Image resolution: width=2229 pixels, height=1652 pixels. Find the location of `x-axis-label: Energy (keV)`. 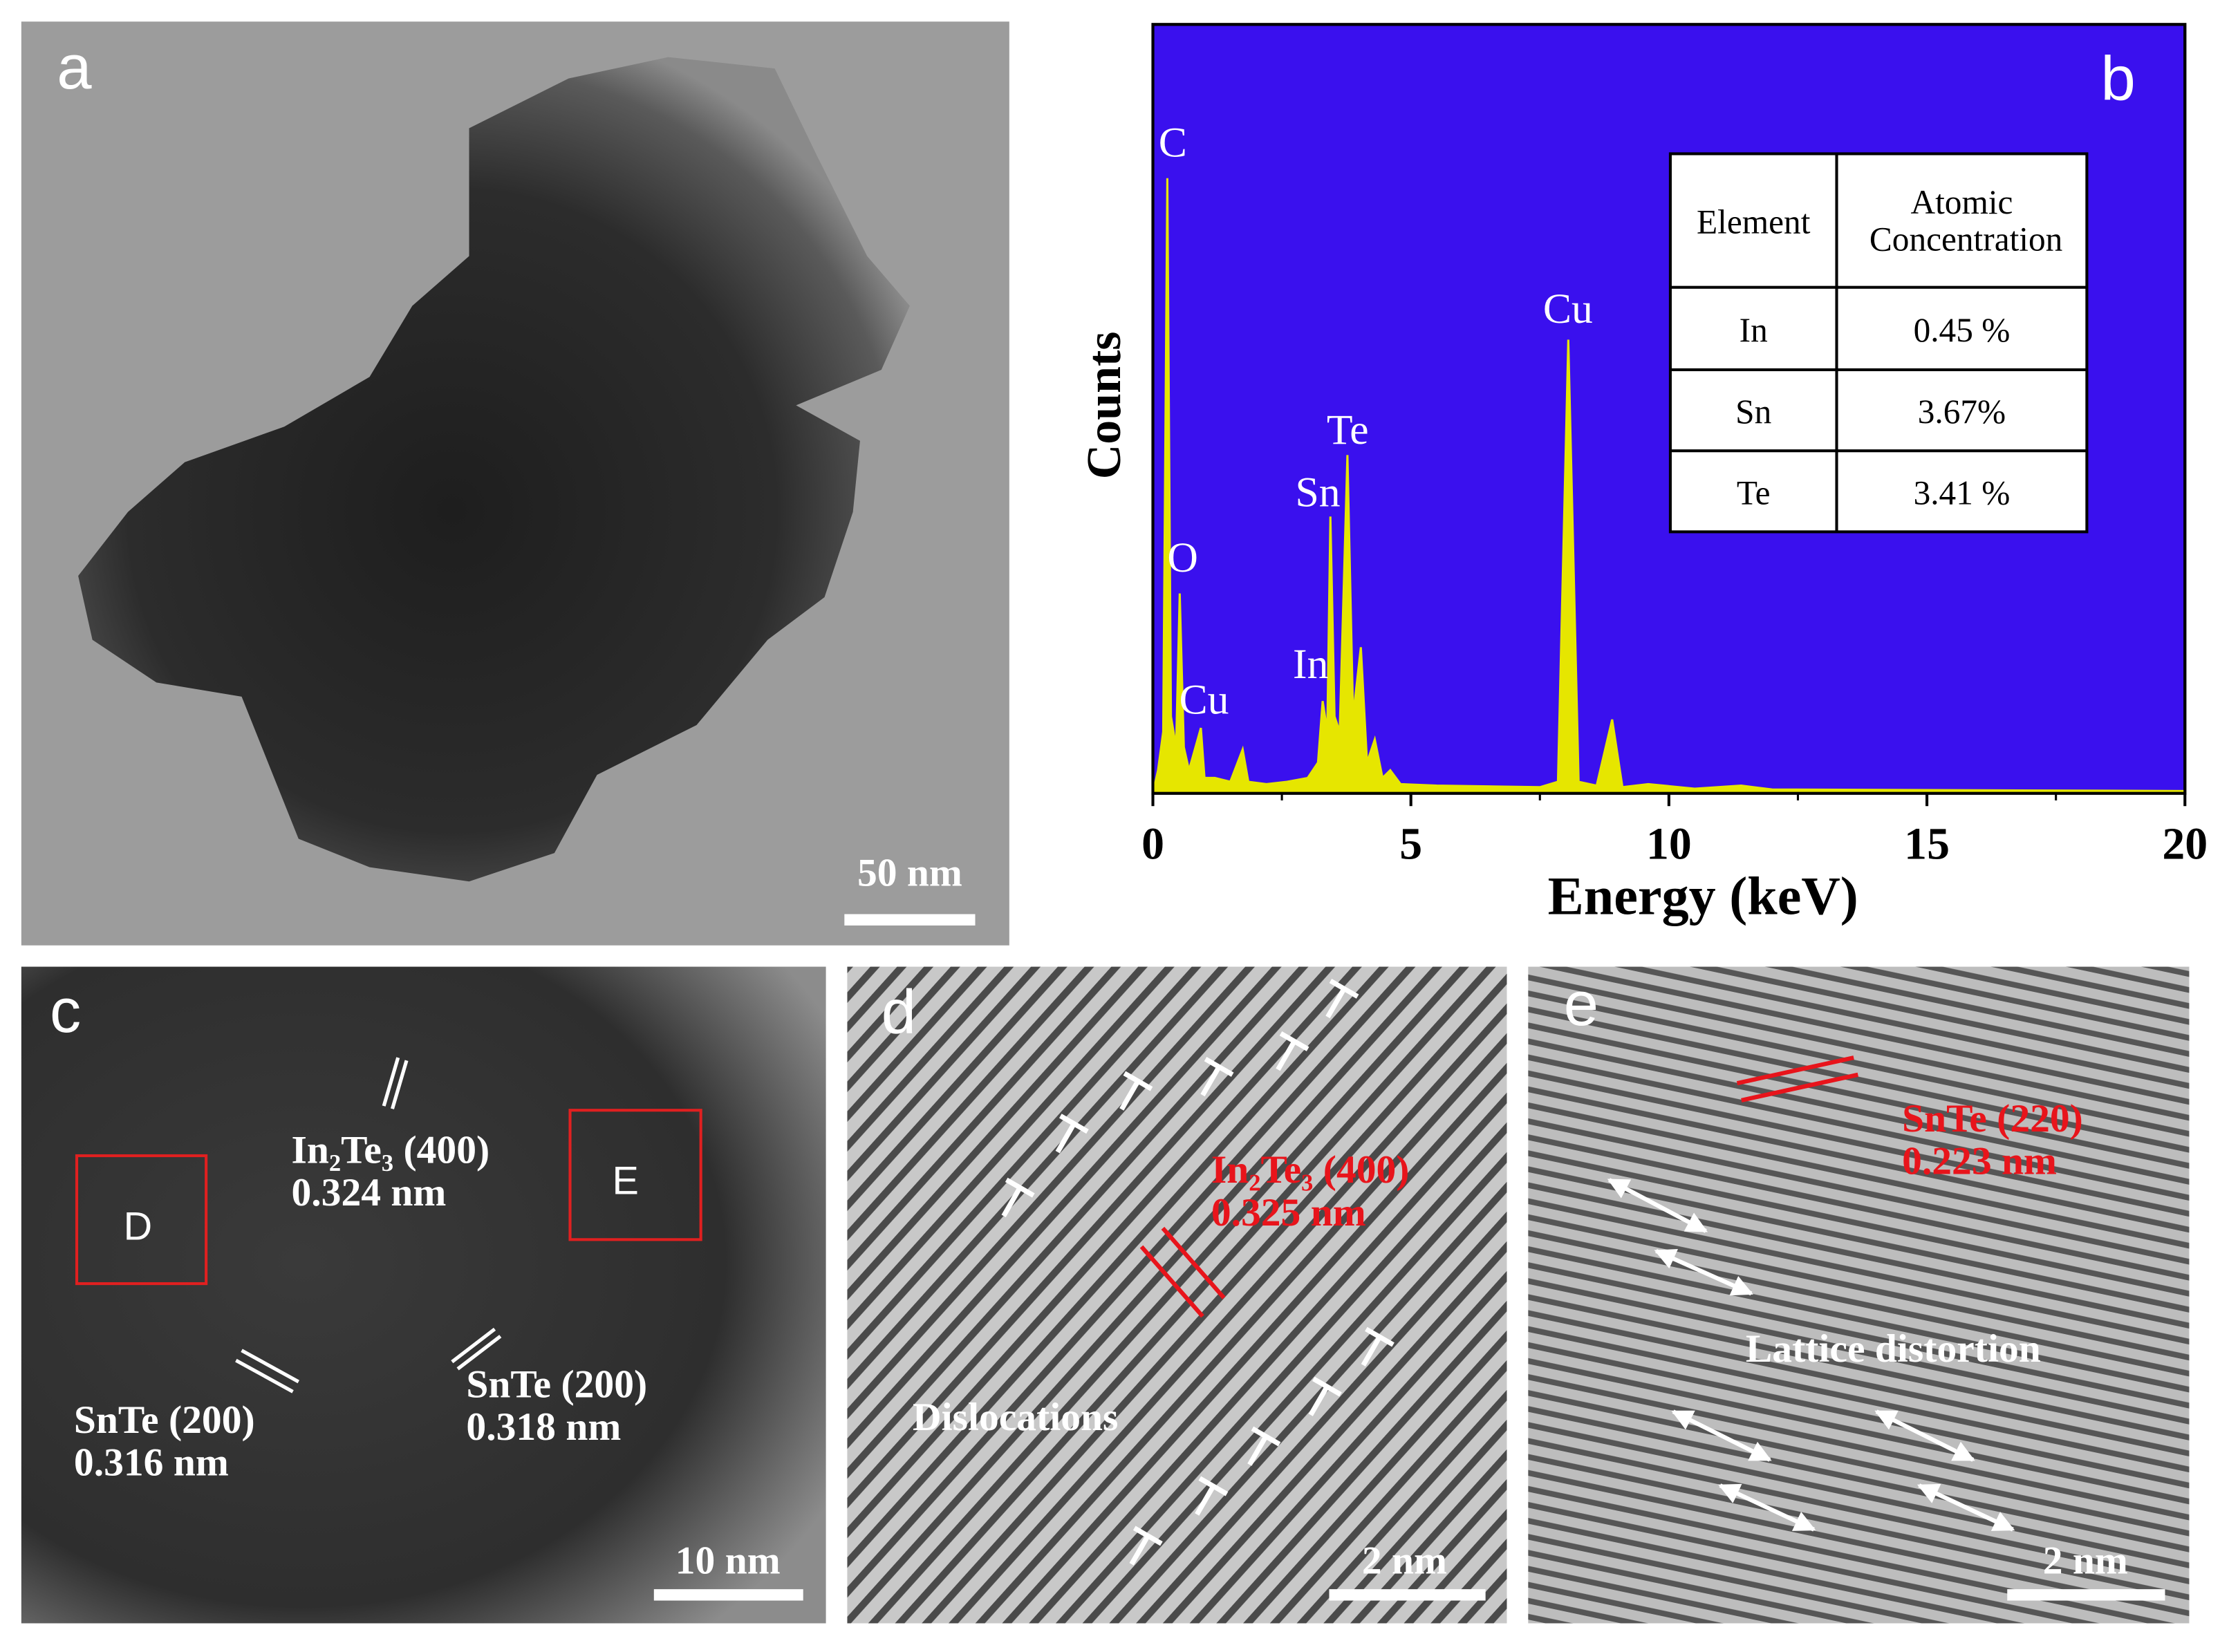

x-axis-label: Energy (keV) is located at coordinates (1703, 895).